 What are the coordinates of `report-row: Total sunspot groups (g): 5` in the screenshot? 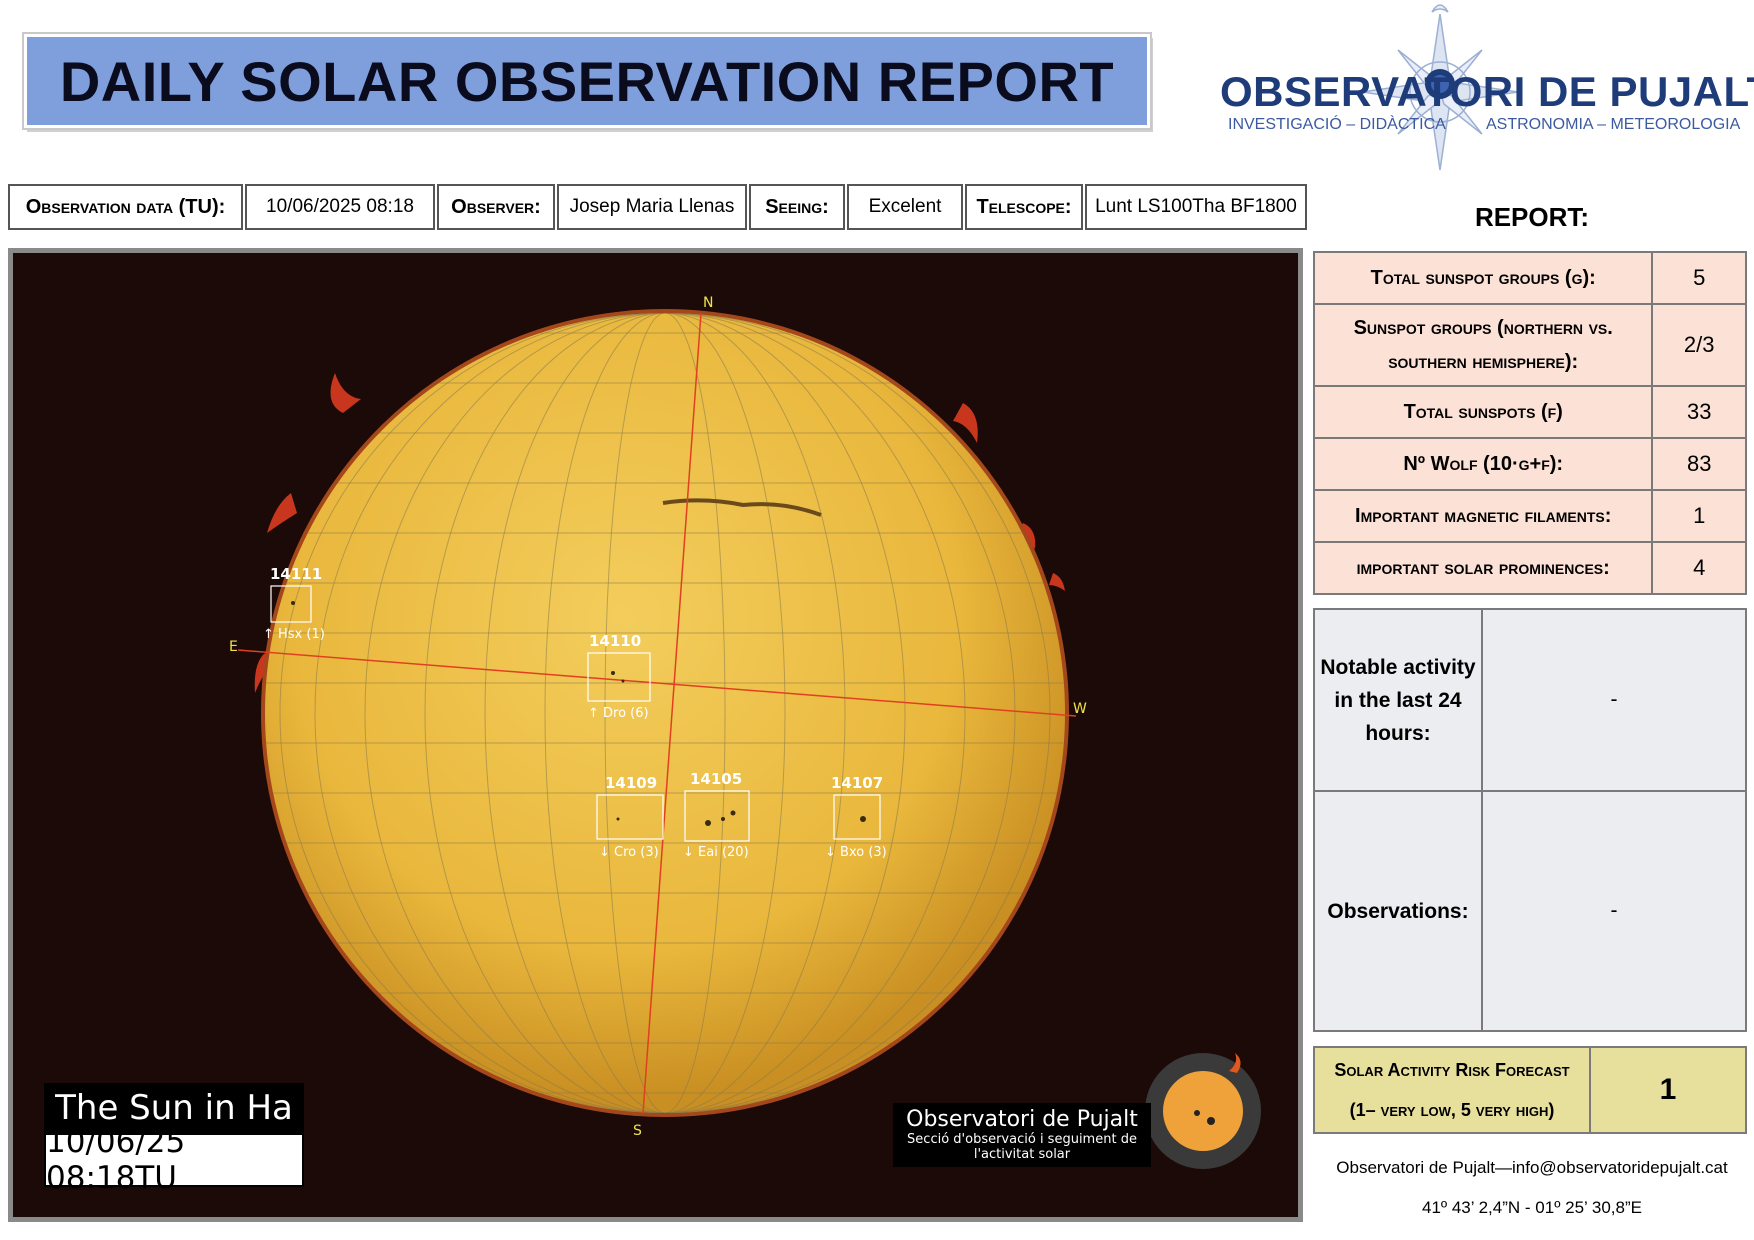 It's located at (1529, 278).